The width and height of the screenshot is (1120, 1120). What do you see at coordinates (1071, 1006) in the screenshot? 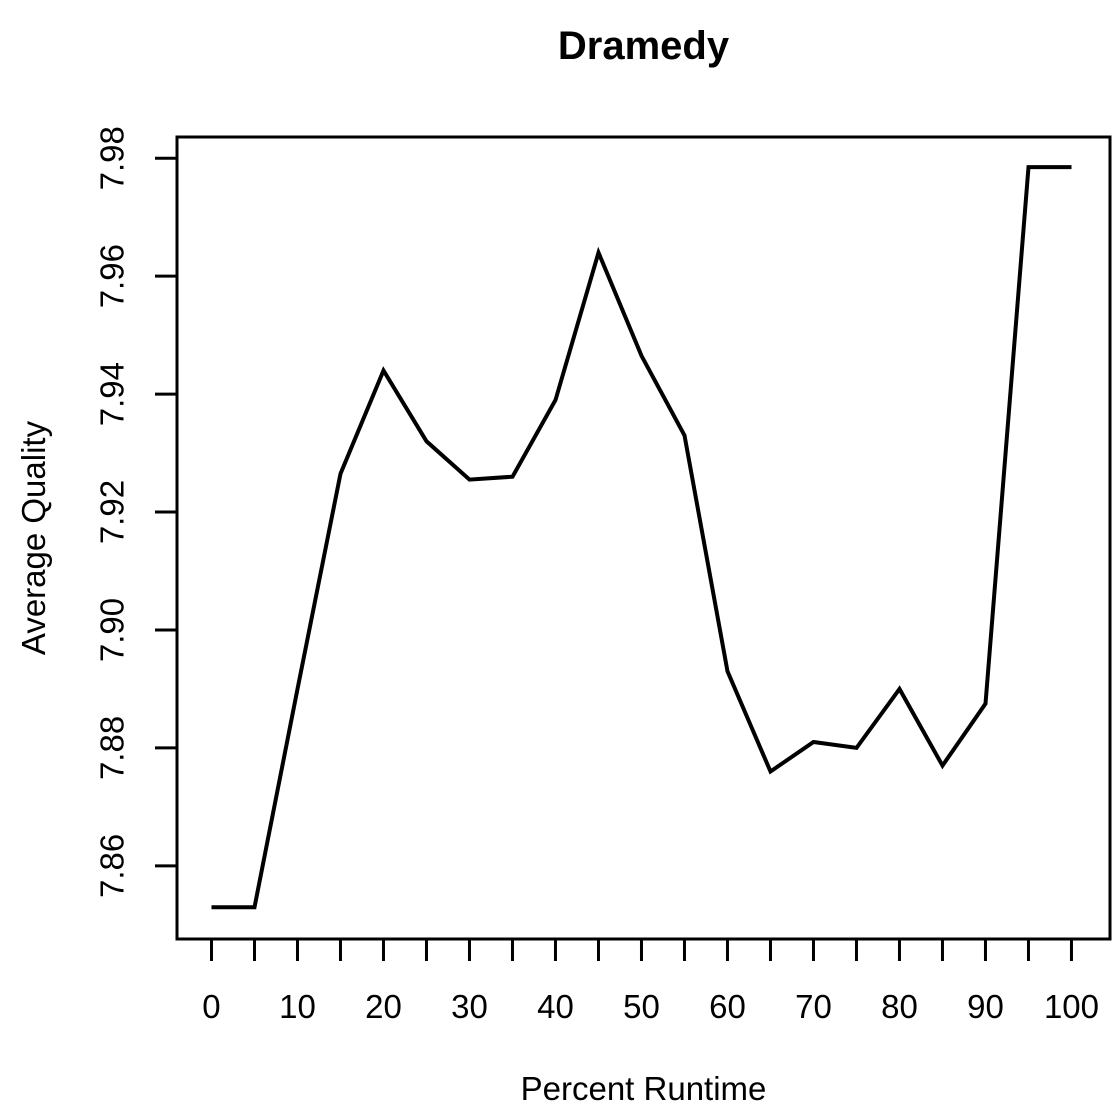
I see `x-tick-label: 100` at bounding box center [1071, 1006].